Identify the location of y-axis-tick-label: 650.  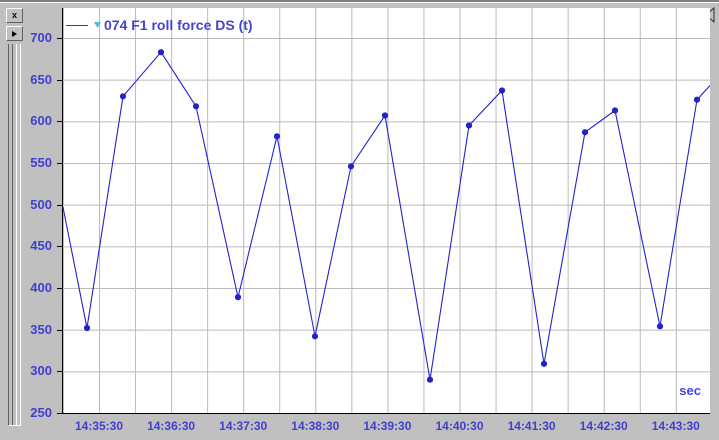
(41, 79).